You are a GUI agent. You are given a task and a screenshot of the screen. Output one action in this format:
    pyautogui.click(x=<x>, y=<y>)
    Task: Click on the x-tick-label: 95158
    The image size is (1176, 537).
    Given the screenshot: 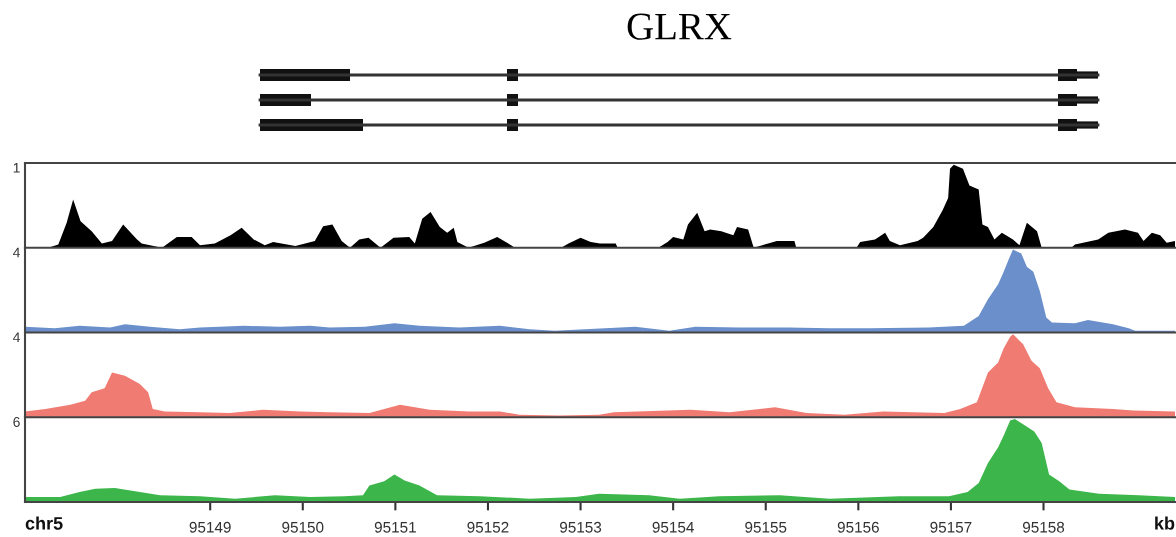 What is the action you would take?
    pyautogui.click(x=1043, y=527)
    